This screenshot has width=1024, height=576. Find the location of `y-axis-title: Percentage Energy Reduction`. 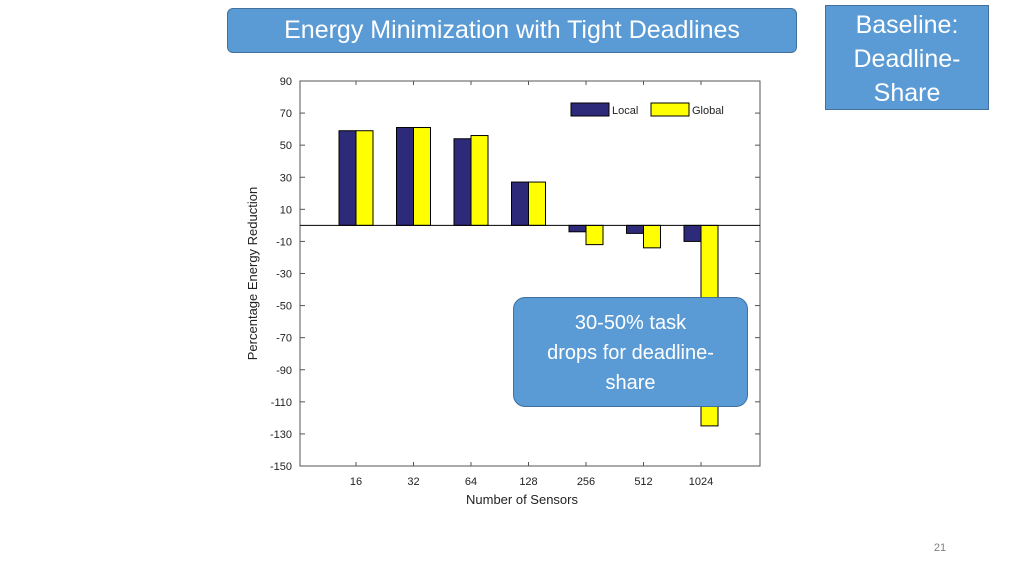

y-axis-title: Percentage Energy Reduction is located at coordinates (252, 273).